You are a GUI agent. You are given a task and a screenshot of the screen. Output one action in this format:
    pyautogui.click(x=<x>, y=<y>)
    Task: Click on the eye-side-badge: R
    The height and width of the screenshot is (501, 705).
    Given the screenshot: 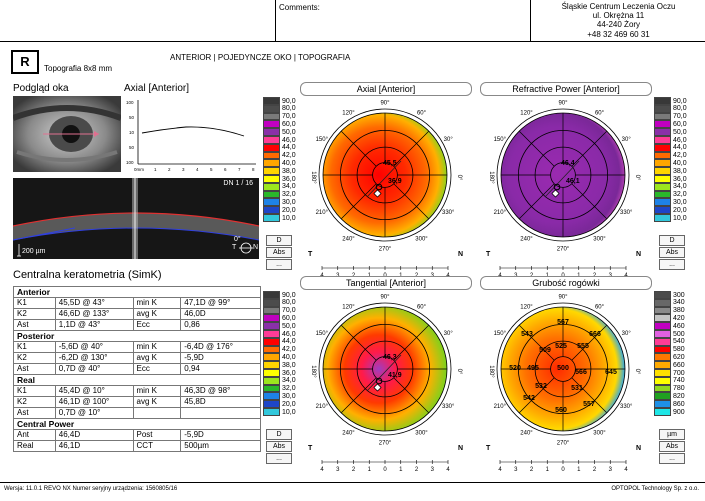 What is the action you would take?
    pyautogui.click(x=25, y=62)
    